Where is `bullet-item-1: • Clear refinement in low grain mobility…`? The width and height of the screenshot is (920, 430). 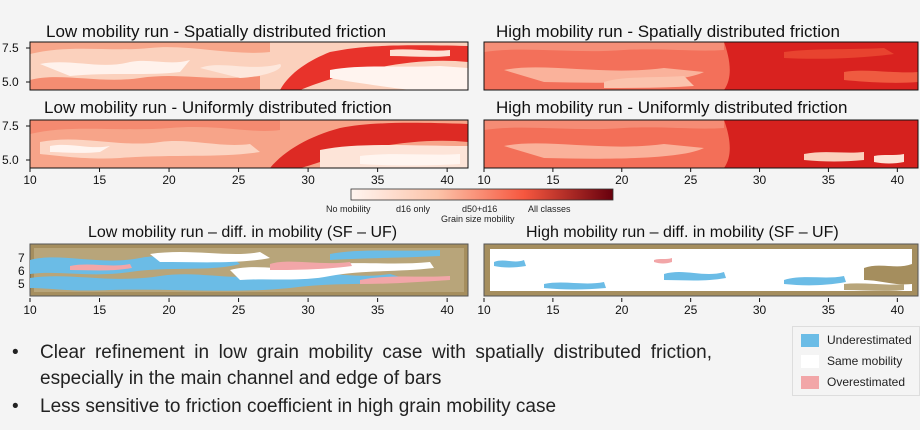 bullet-item-1: • Clear refinement in low grain mobility… is located at coordinates (362, 366).